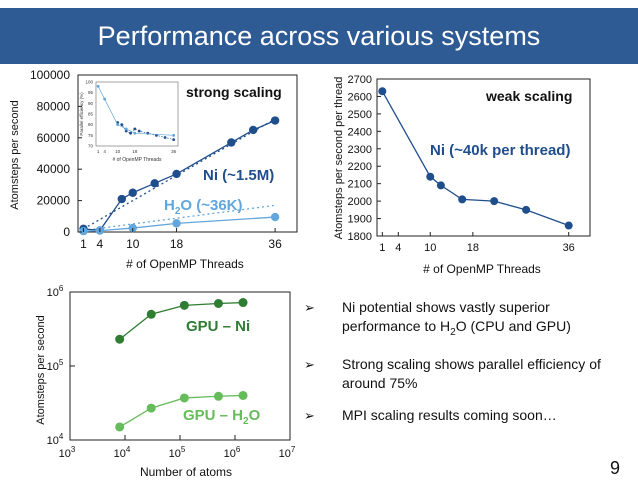 Image resolution: width=638 pixels, height=493 pixels. Describe the element at coordinates (360, 132) in the screenshot. I see `weak-ytick-label: 2400` at that location.